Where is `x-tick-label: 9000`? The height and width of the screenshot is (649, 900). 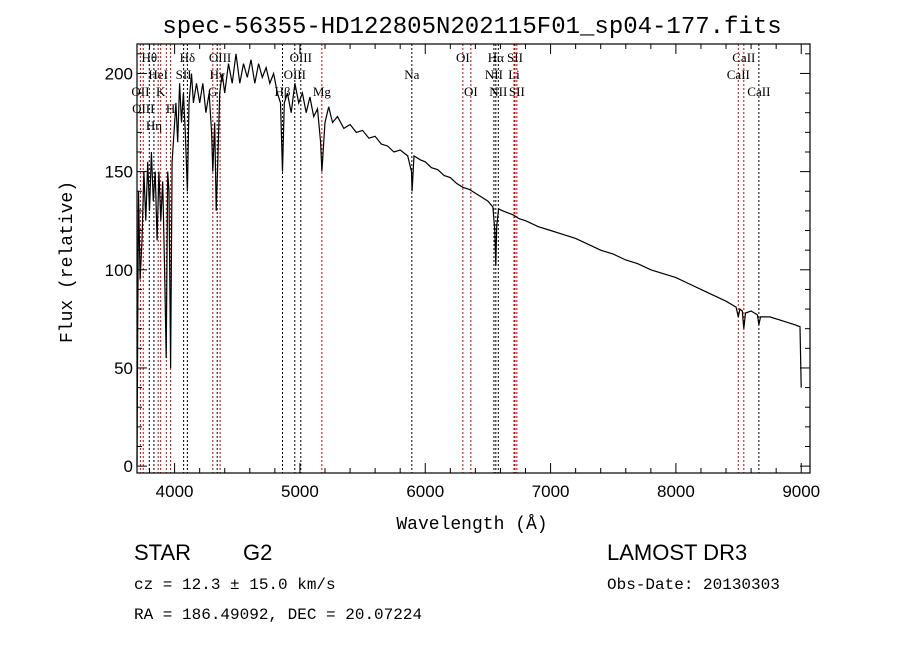 x-tick-label: 9000 is located at coordinates (801, 491).